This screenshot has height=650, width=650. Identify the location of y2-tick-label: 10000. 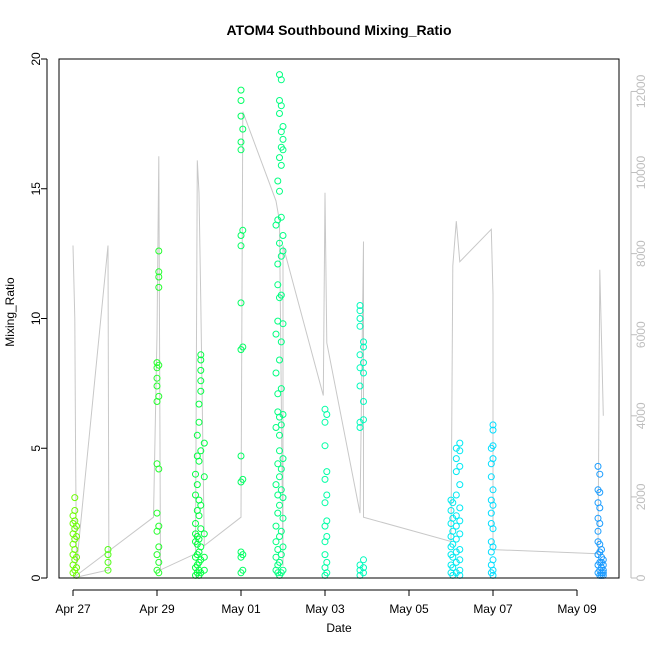
(641, 173).